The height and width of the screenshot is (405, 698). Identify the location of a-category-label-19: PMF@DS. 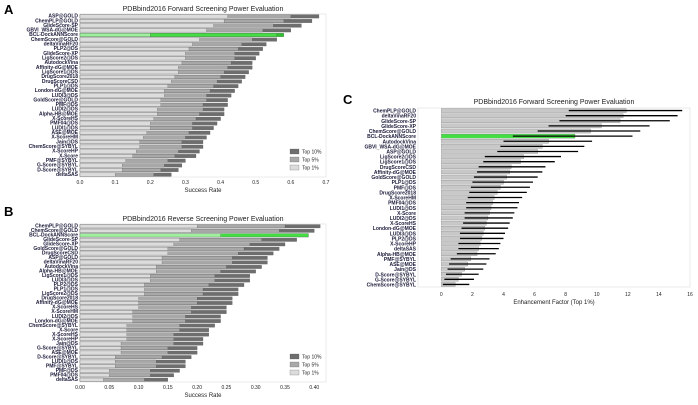
(67, 105).